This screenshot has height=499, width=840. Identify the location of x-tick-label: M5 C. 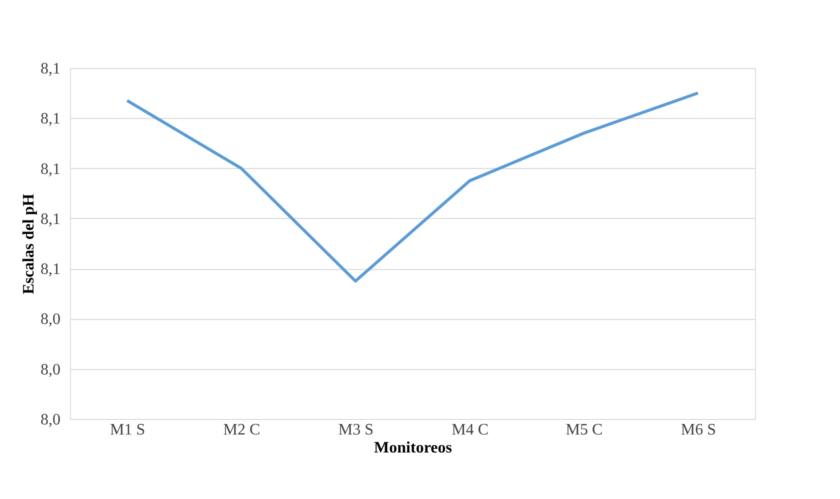
(584, 430).